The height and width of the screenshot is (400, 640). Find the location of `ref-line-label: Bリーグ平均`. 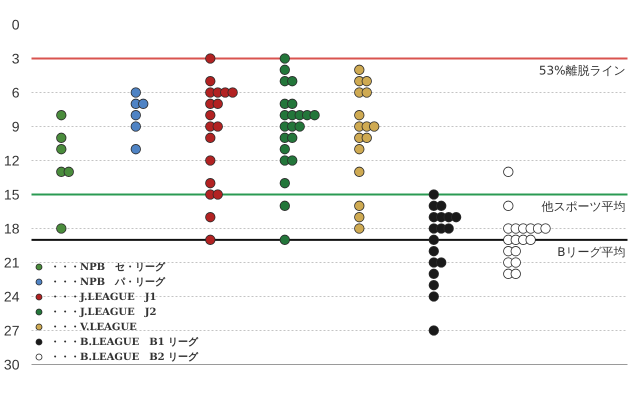

ref-line-label: Bリーグ平均 is located at coordinates (591, 251).